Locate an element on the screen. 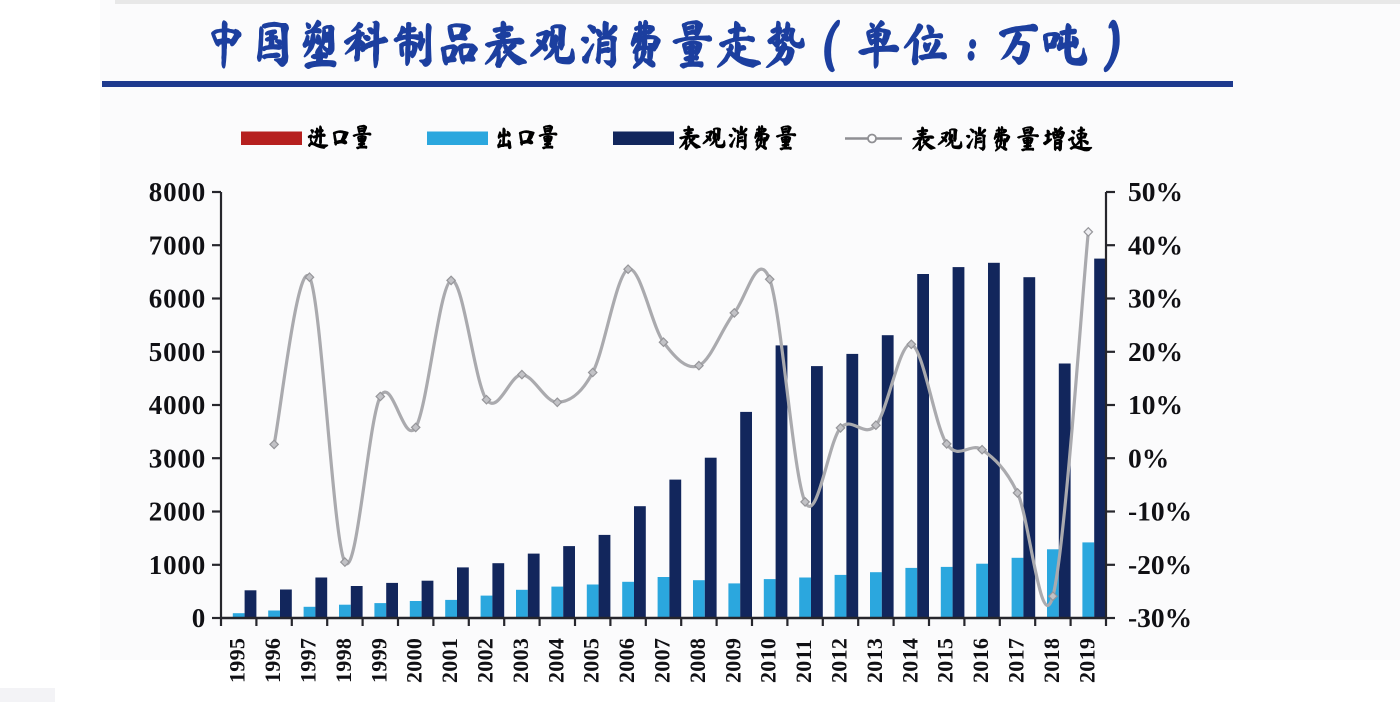 The width and height of the screenshot is (1400, 707). svg-text: 50% is located at coordinates (1155, 191).